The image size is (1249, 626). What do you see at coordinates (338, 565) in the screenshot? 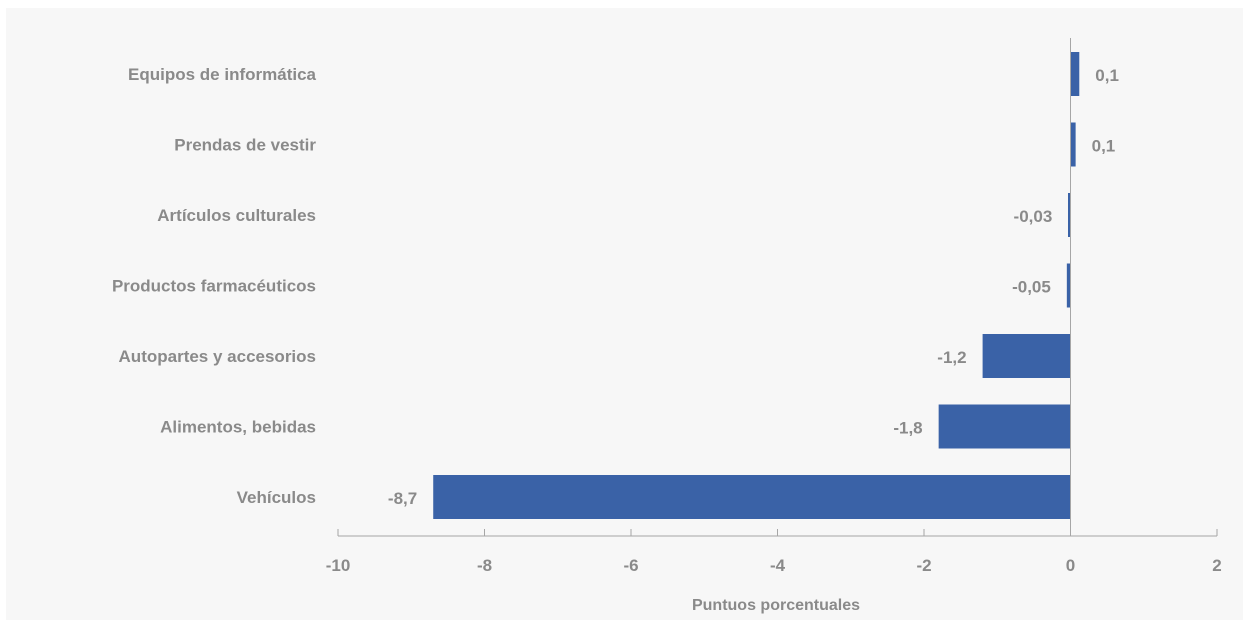
I see `x-tick-label: -10` at bounding box center [338, 565].